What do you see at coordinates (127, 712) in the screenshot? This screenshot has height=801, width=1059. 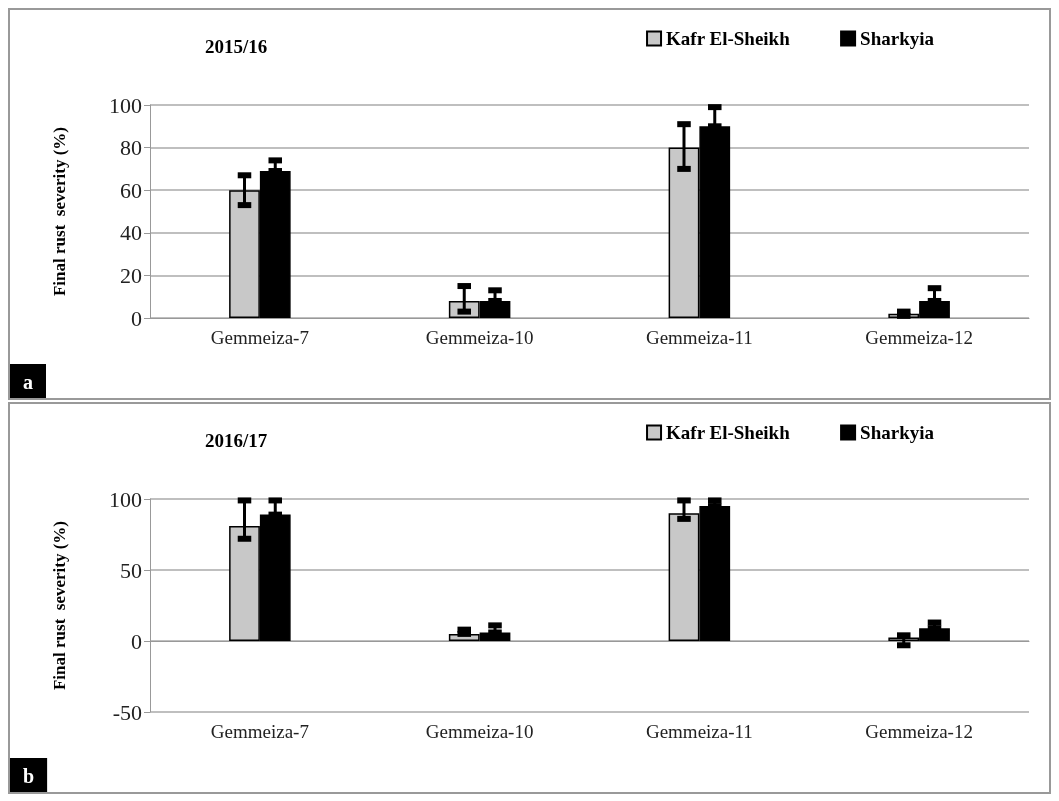 I see `y-tick-label: -50` at bounding box center [127, 712].